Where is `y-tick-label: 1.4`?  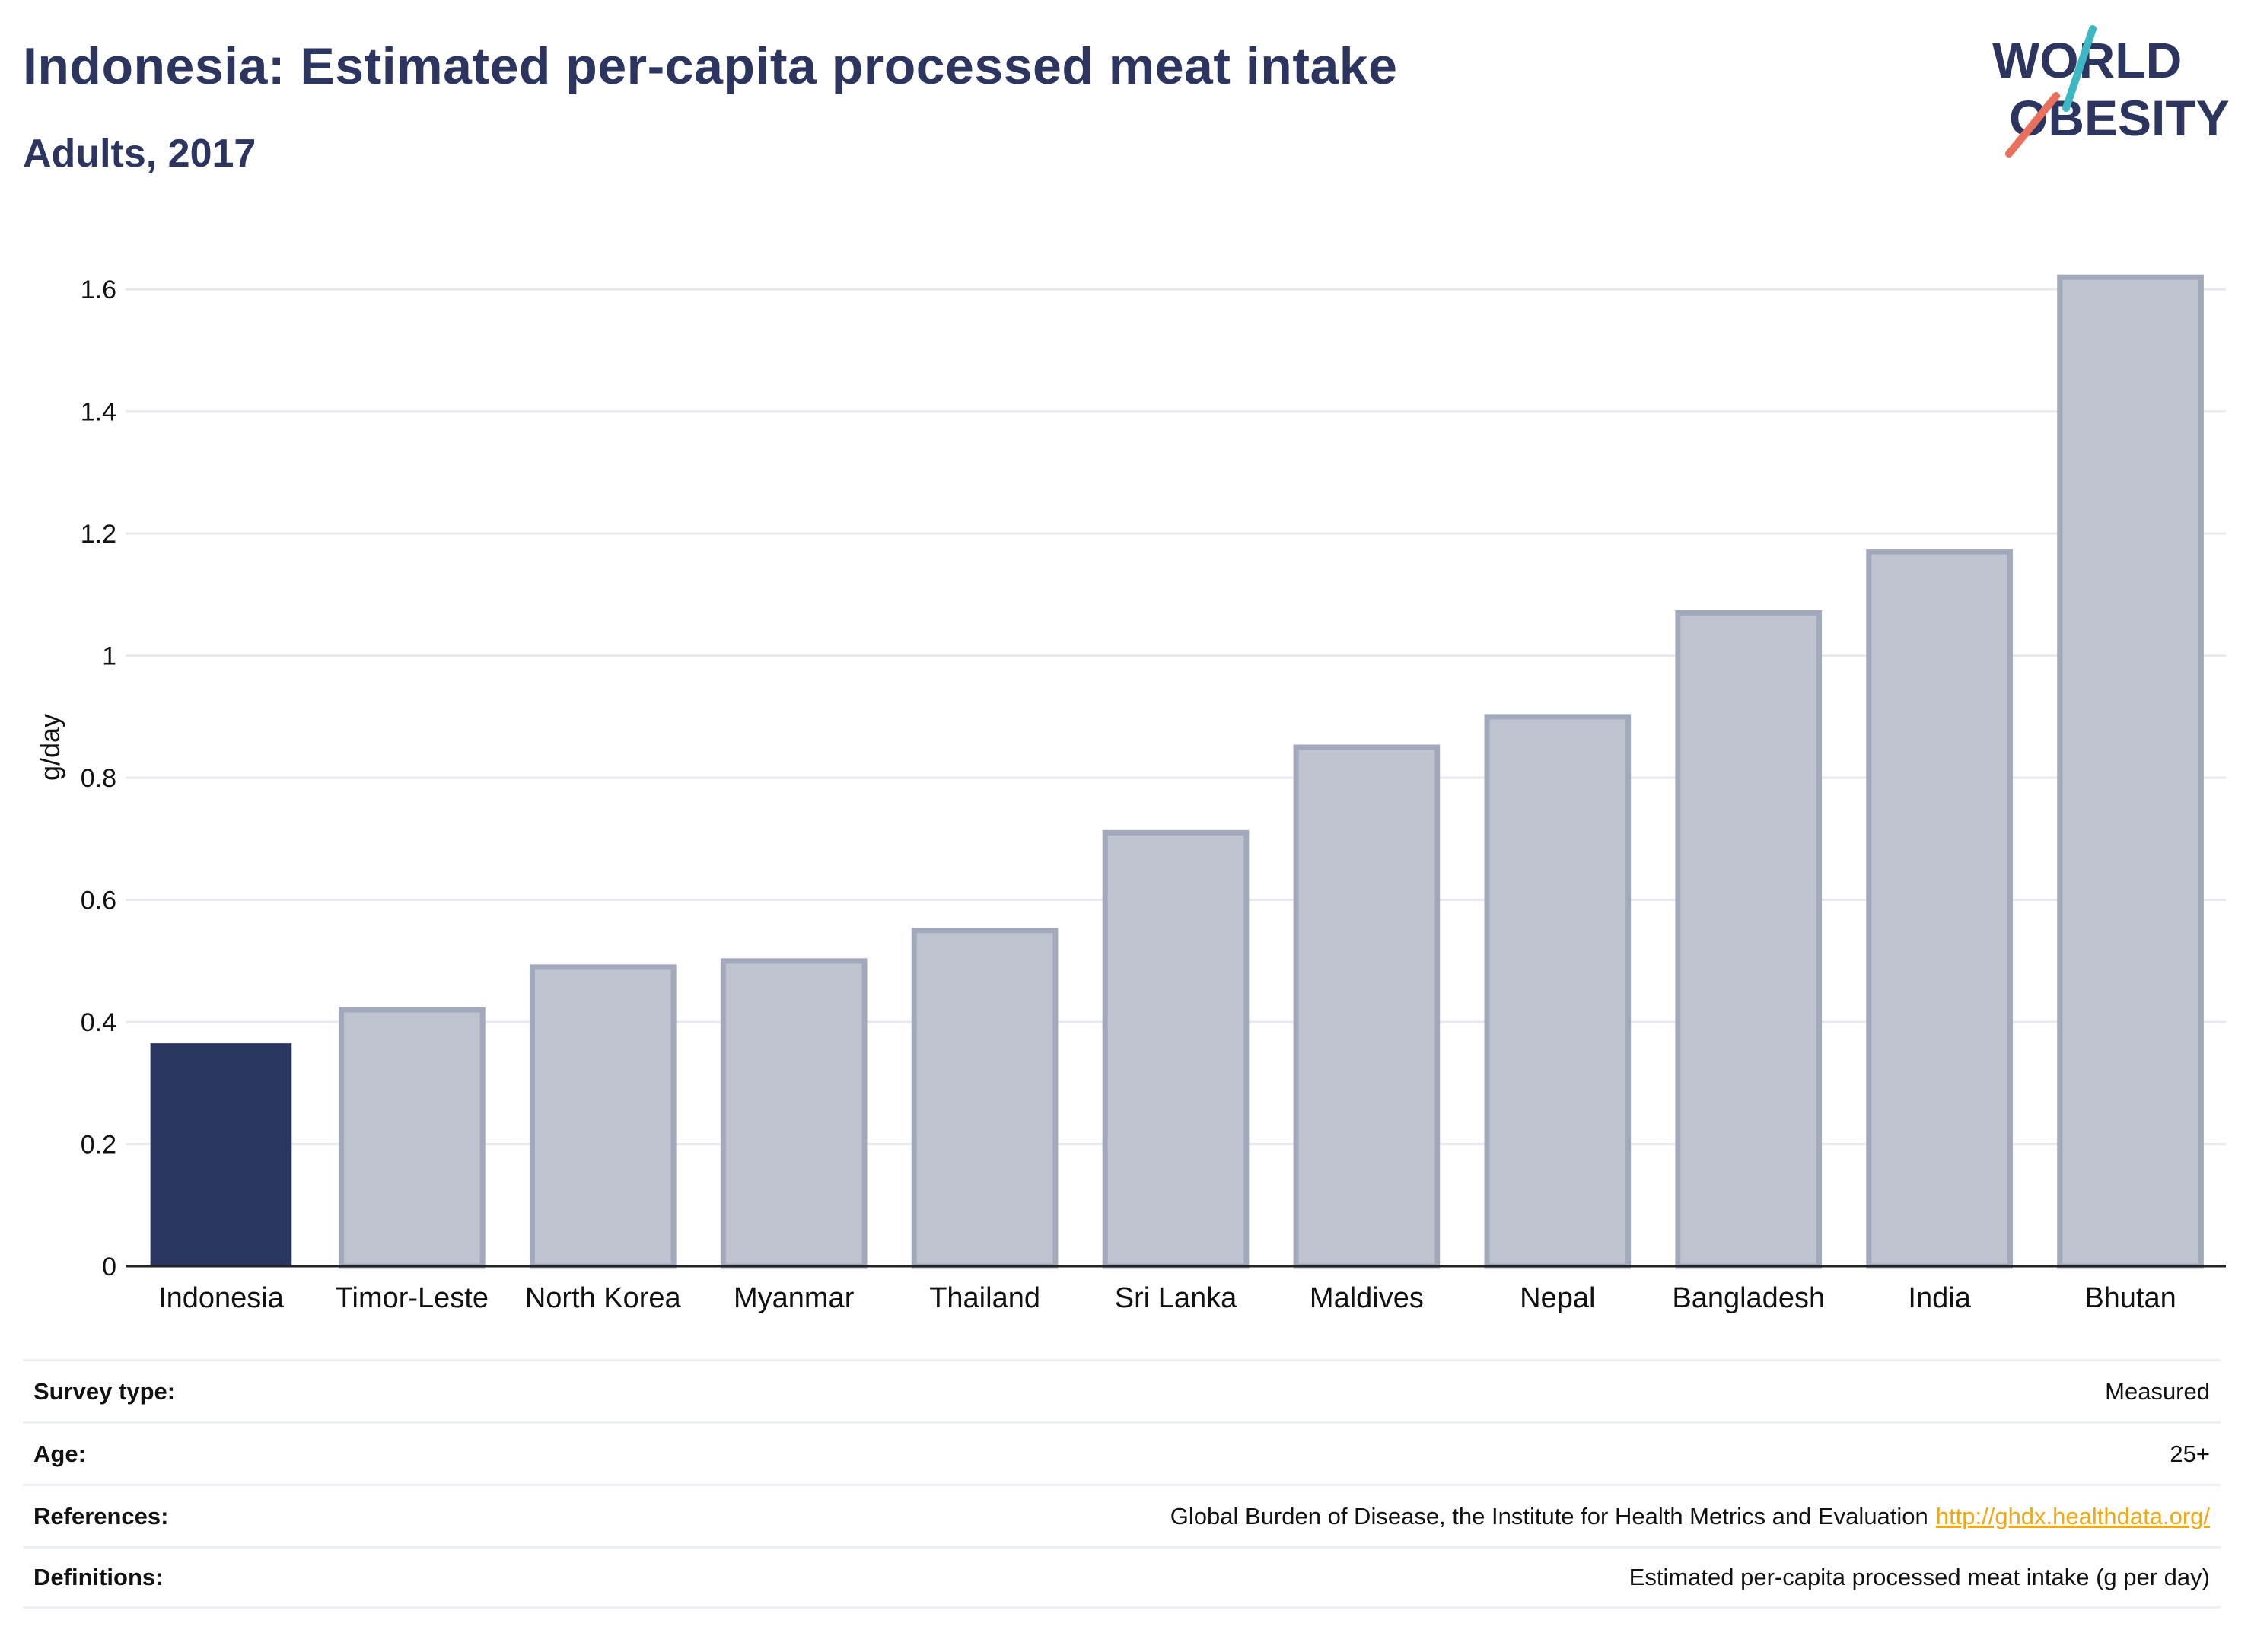
y-tick-label: 1.4 is located at coordinates (98, 412).